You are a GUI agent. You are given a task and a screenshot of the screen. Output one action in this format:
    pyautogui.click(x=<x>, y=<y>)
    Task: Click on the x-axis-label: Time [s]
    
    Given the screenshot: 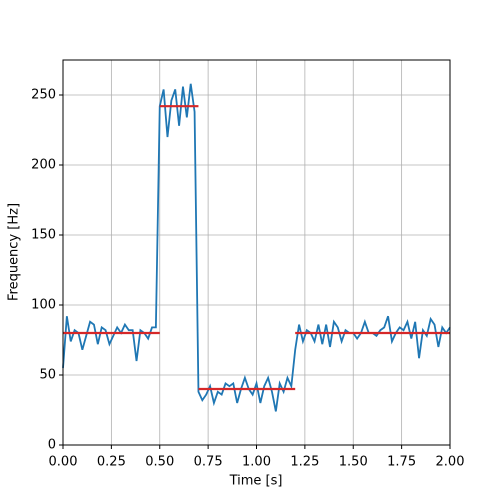 What is the action you would take?
    pyautogui.click(x=256, y=481)
    